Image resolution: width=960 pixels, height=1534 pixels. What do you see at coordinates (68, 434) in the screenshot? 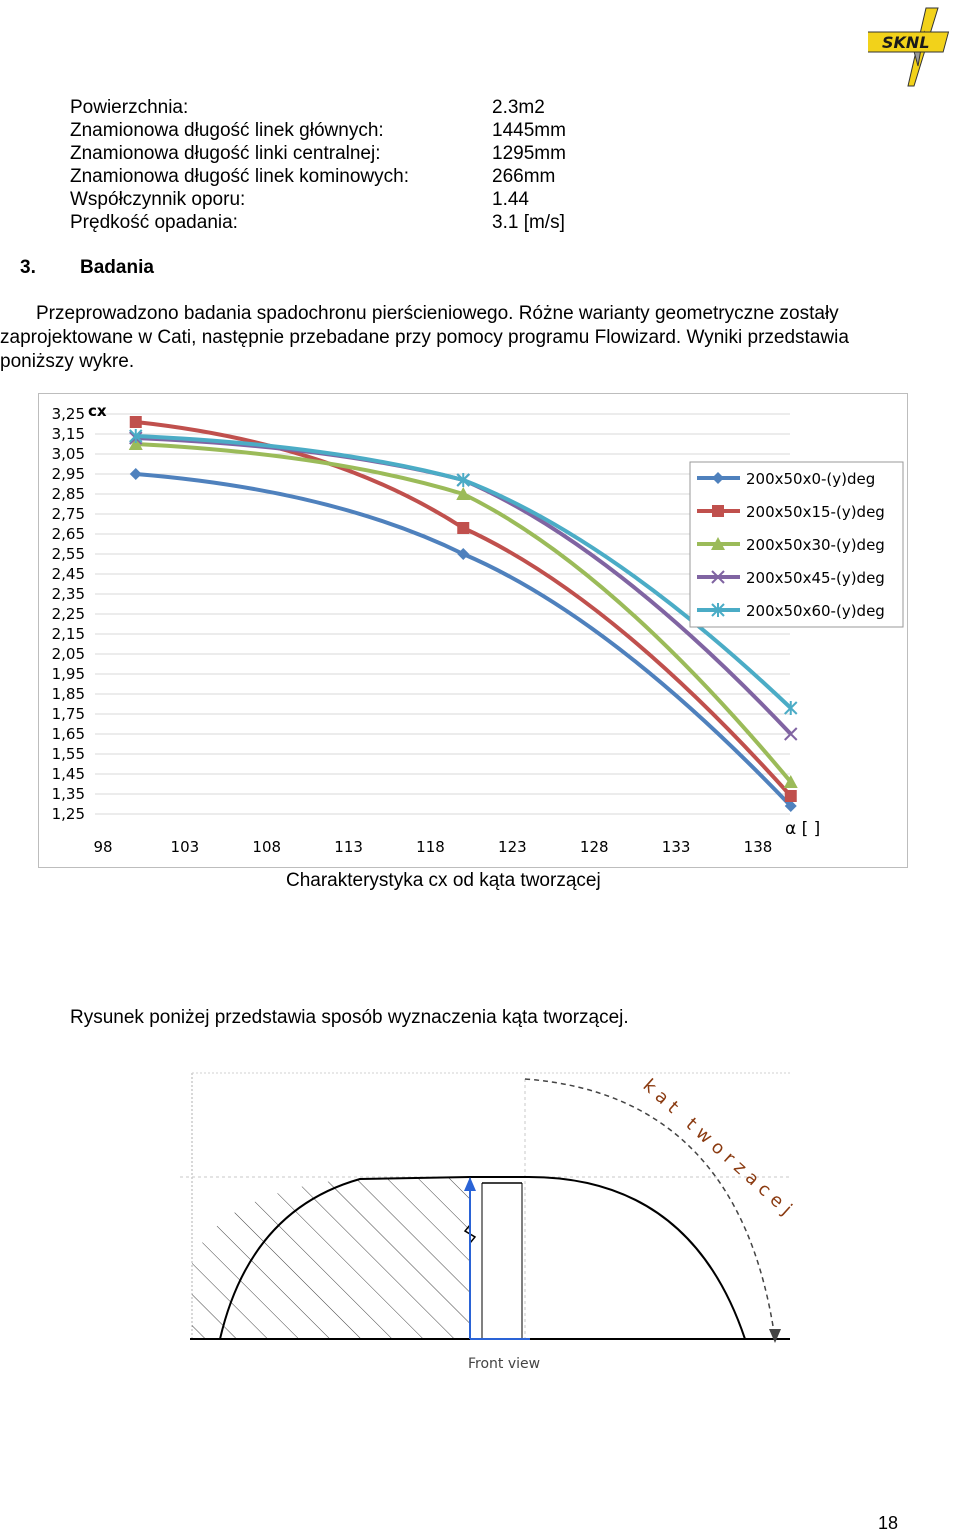
I see `y-tick-label: 3,15` at bounding box center [68, 434].